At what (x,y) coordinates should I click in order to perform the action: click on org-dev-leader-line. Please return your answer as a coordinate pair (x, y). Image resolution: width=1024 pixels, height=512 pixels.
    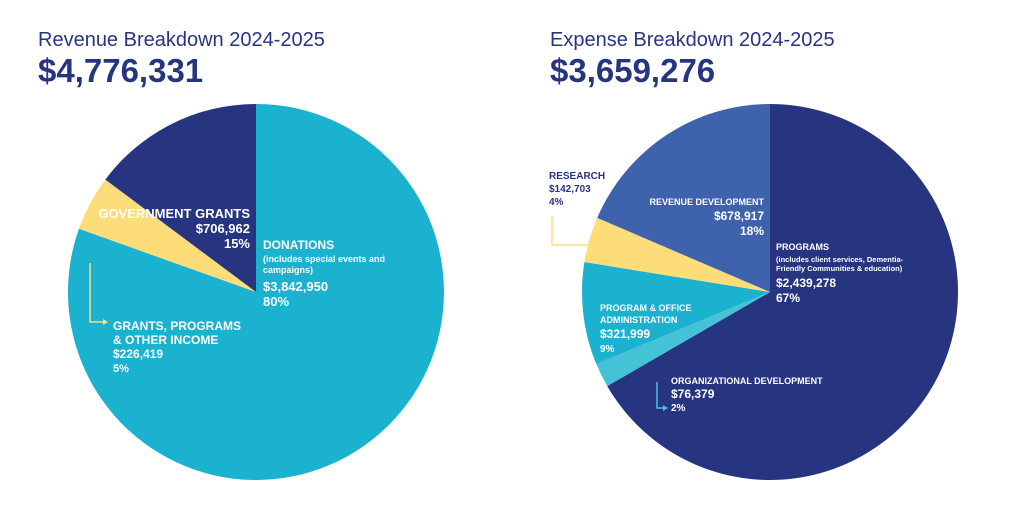
    Looking at the image, I should click on (660, 395).